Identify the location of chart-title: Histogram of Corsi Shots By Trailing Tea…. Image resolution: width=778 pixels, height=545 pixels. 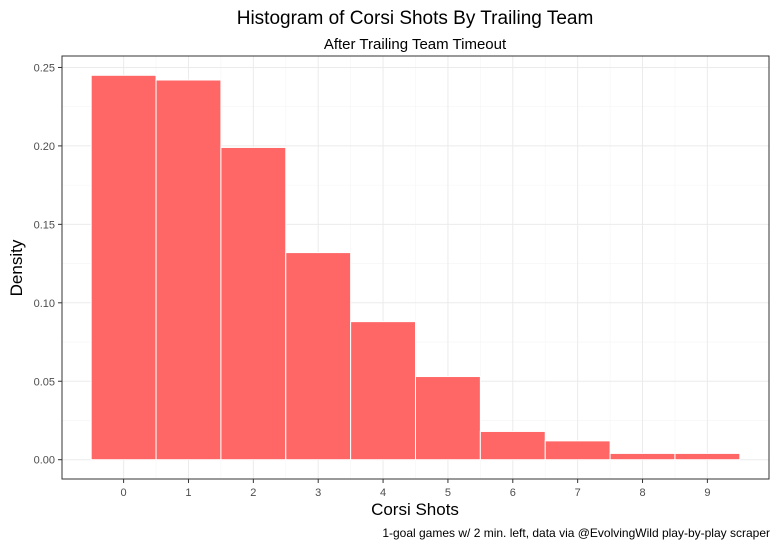
(415, 18).